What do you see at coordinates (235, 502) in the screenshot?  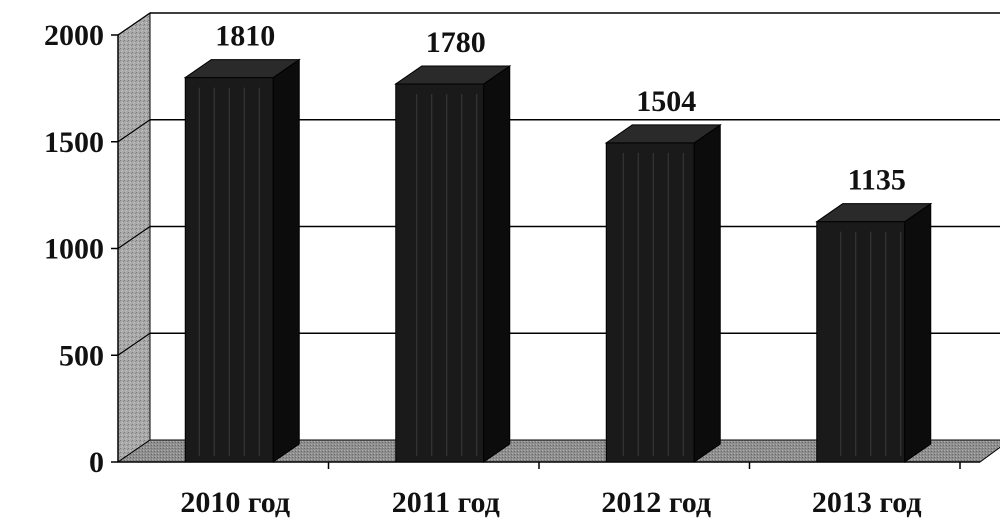 I see `x-tick-label: 2010 год` at bounding box center [235, 502].